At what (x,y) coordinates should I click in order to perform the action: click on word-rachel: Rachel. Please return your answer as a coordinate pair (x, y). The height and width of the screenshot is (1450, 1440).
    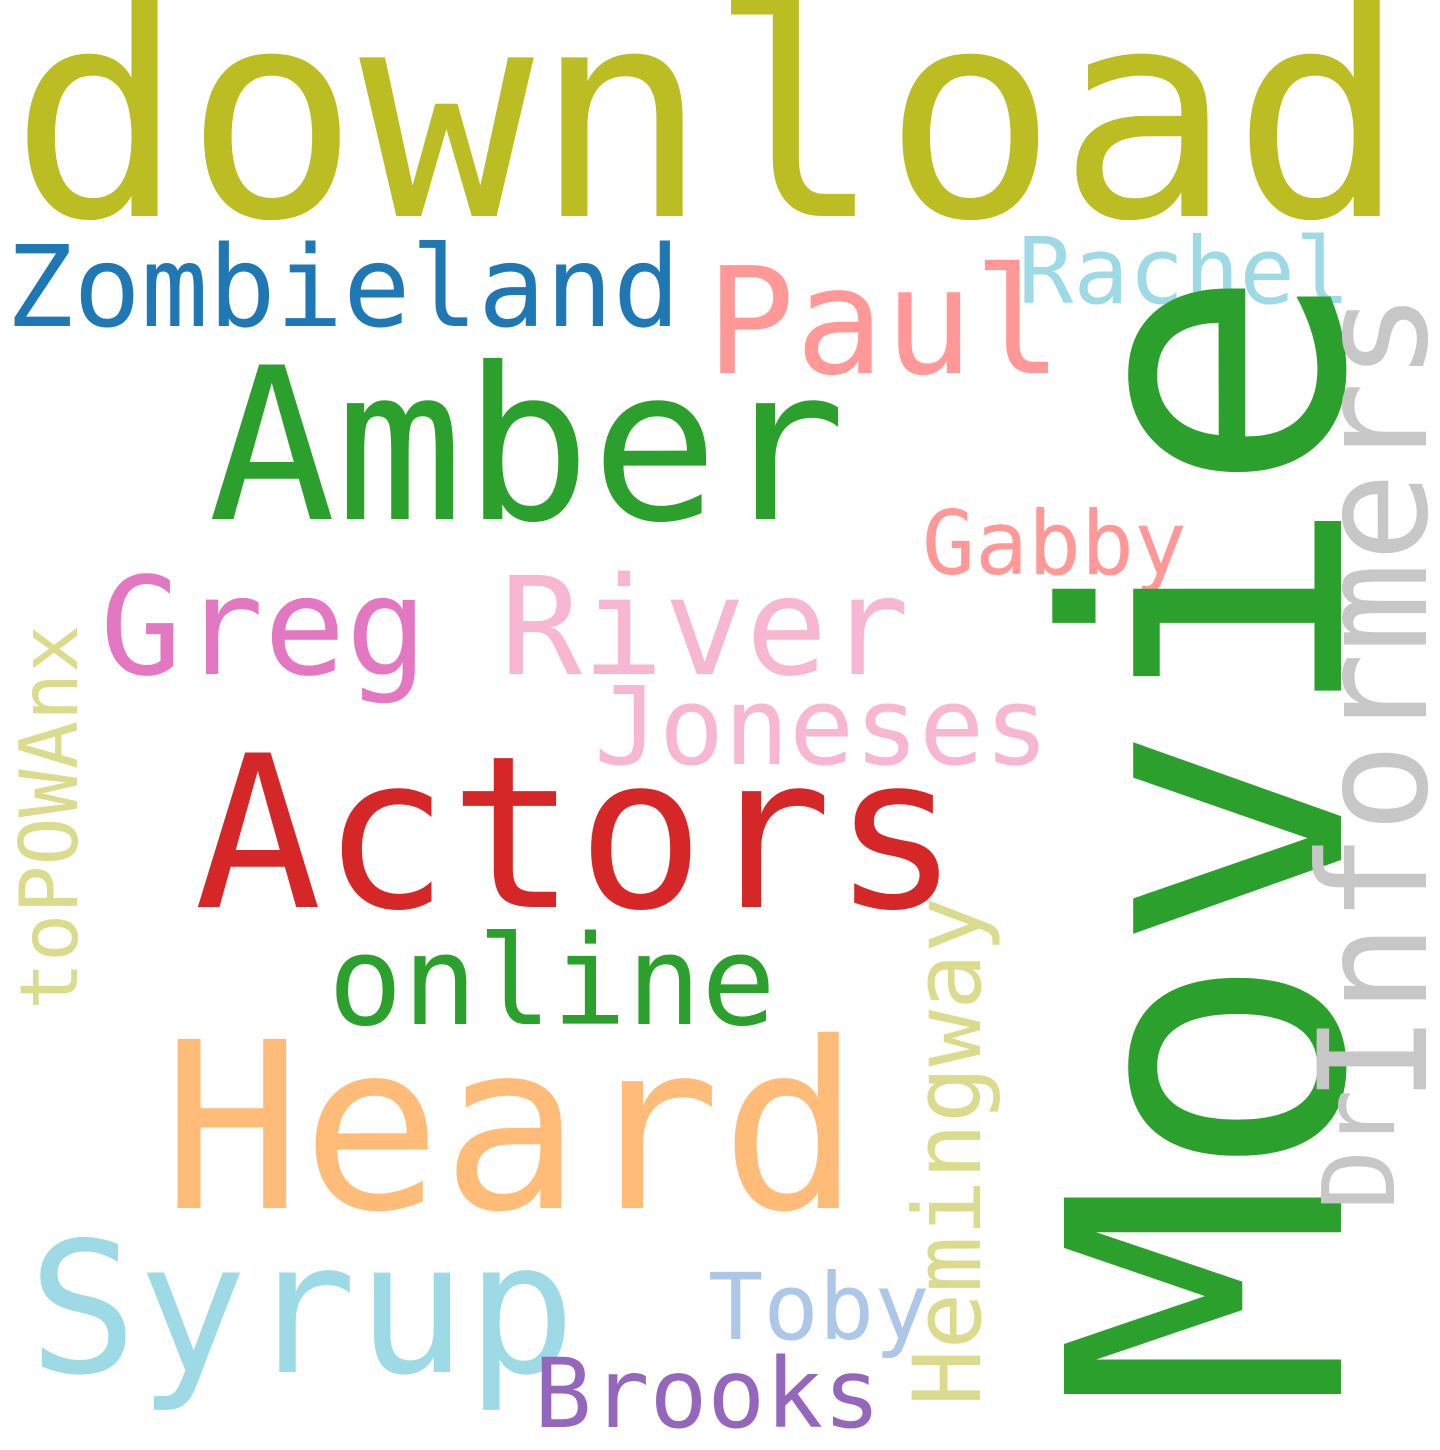
    Looking at the image, I should click on (1184, 271).